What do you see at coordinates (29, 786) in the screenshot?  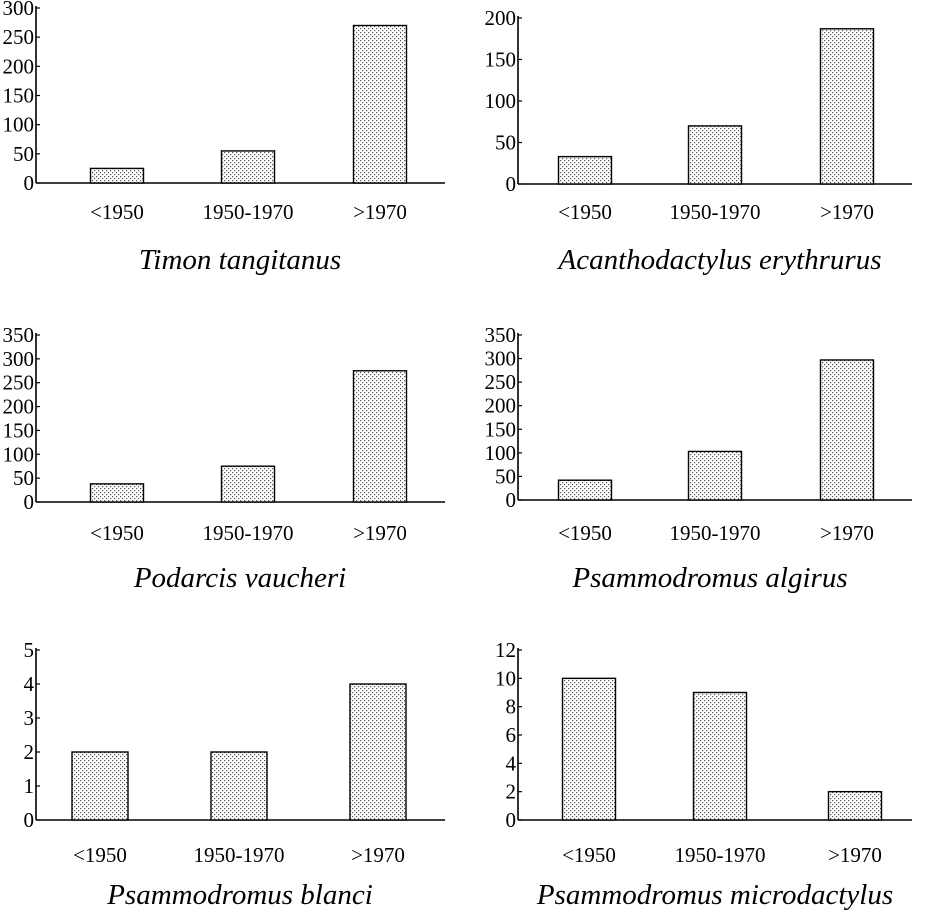 I see `y-tick-label: 1` at bounding box center [29, 786].